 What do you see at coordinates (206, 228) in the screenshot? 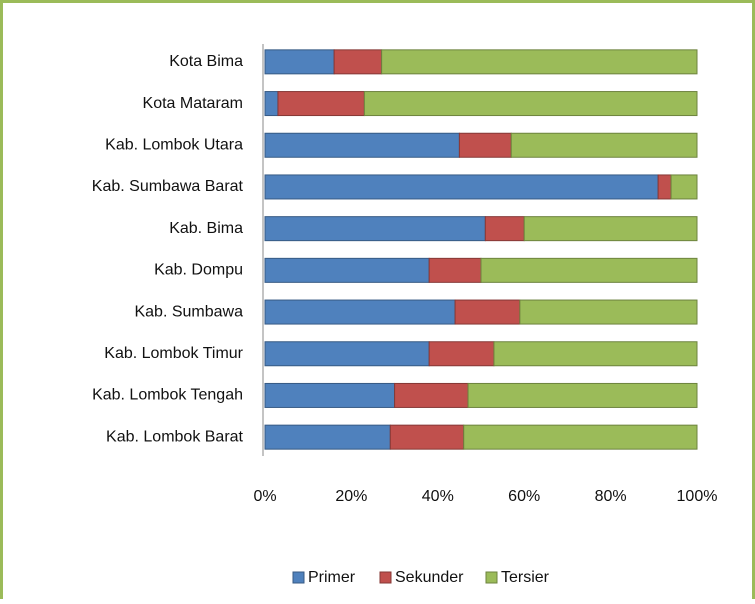
I see `y-tick-label: Kab. Bima` at bounding box center [206, 228].